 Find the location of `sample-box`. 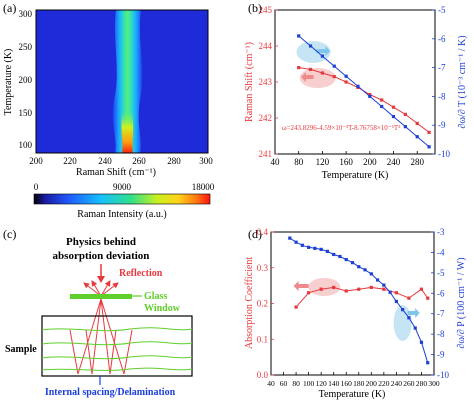

sample-box is located at coordinates (117, 346).